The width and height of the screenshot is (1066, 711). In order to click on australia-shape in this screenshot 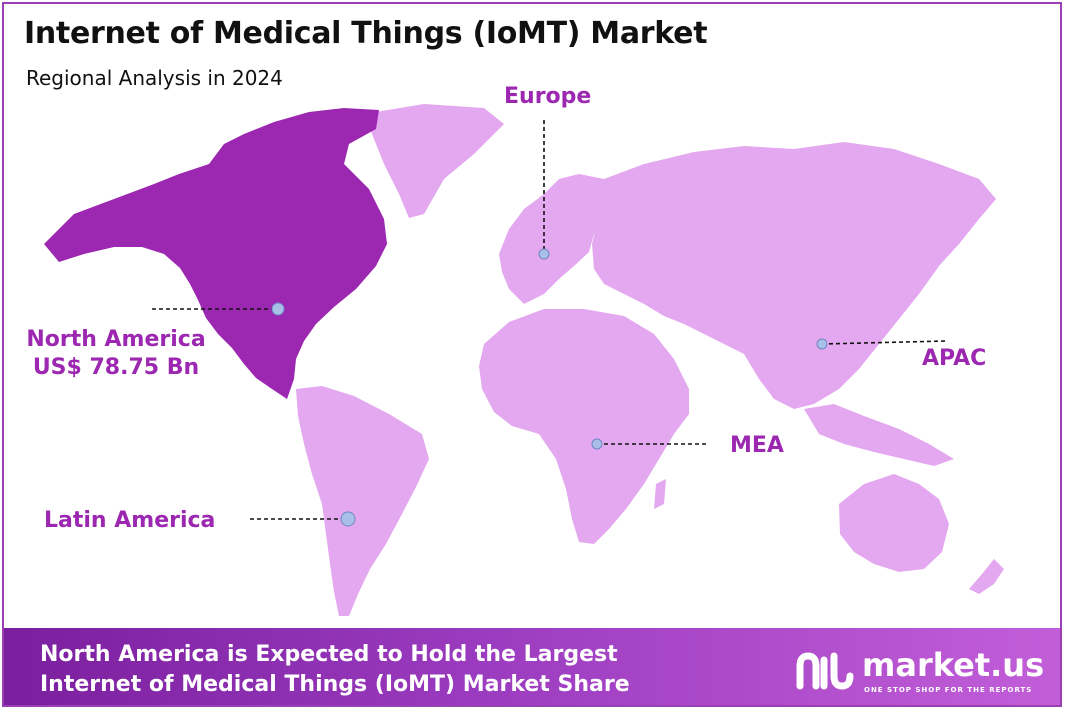, I will do `click(894, 523)`.